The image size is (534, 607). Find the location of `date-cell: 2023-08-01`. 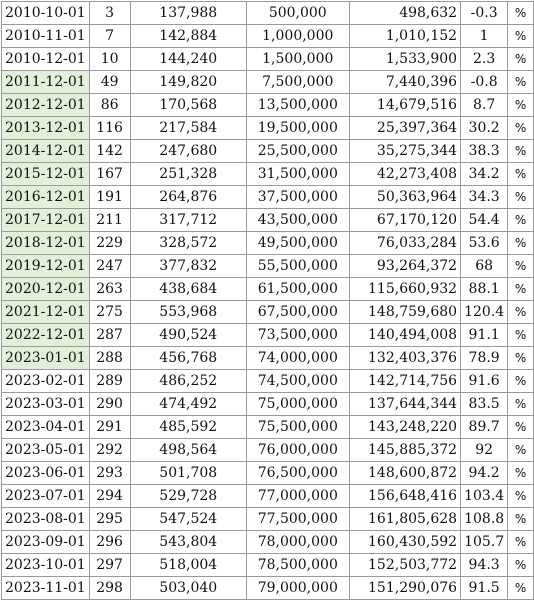

date-cell: 2023-08-01 is located at coordinates (45, 519).